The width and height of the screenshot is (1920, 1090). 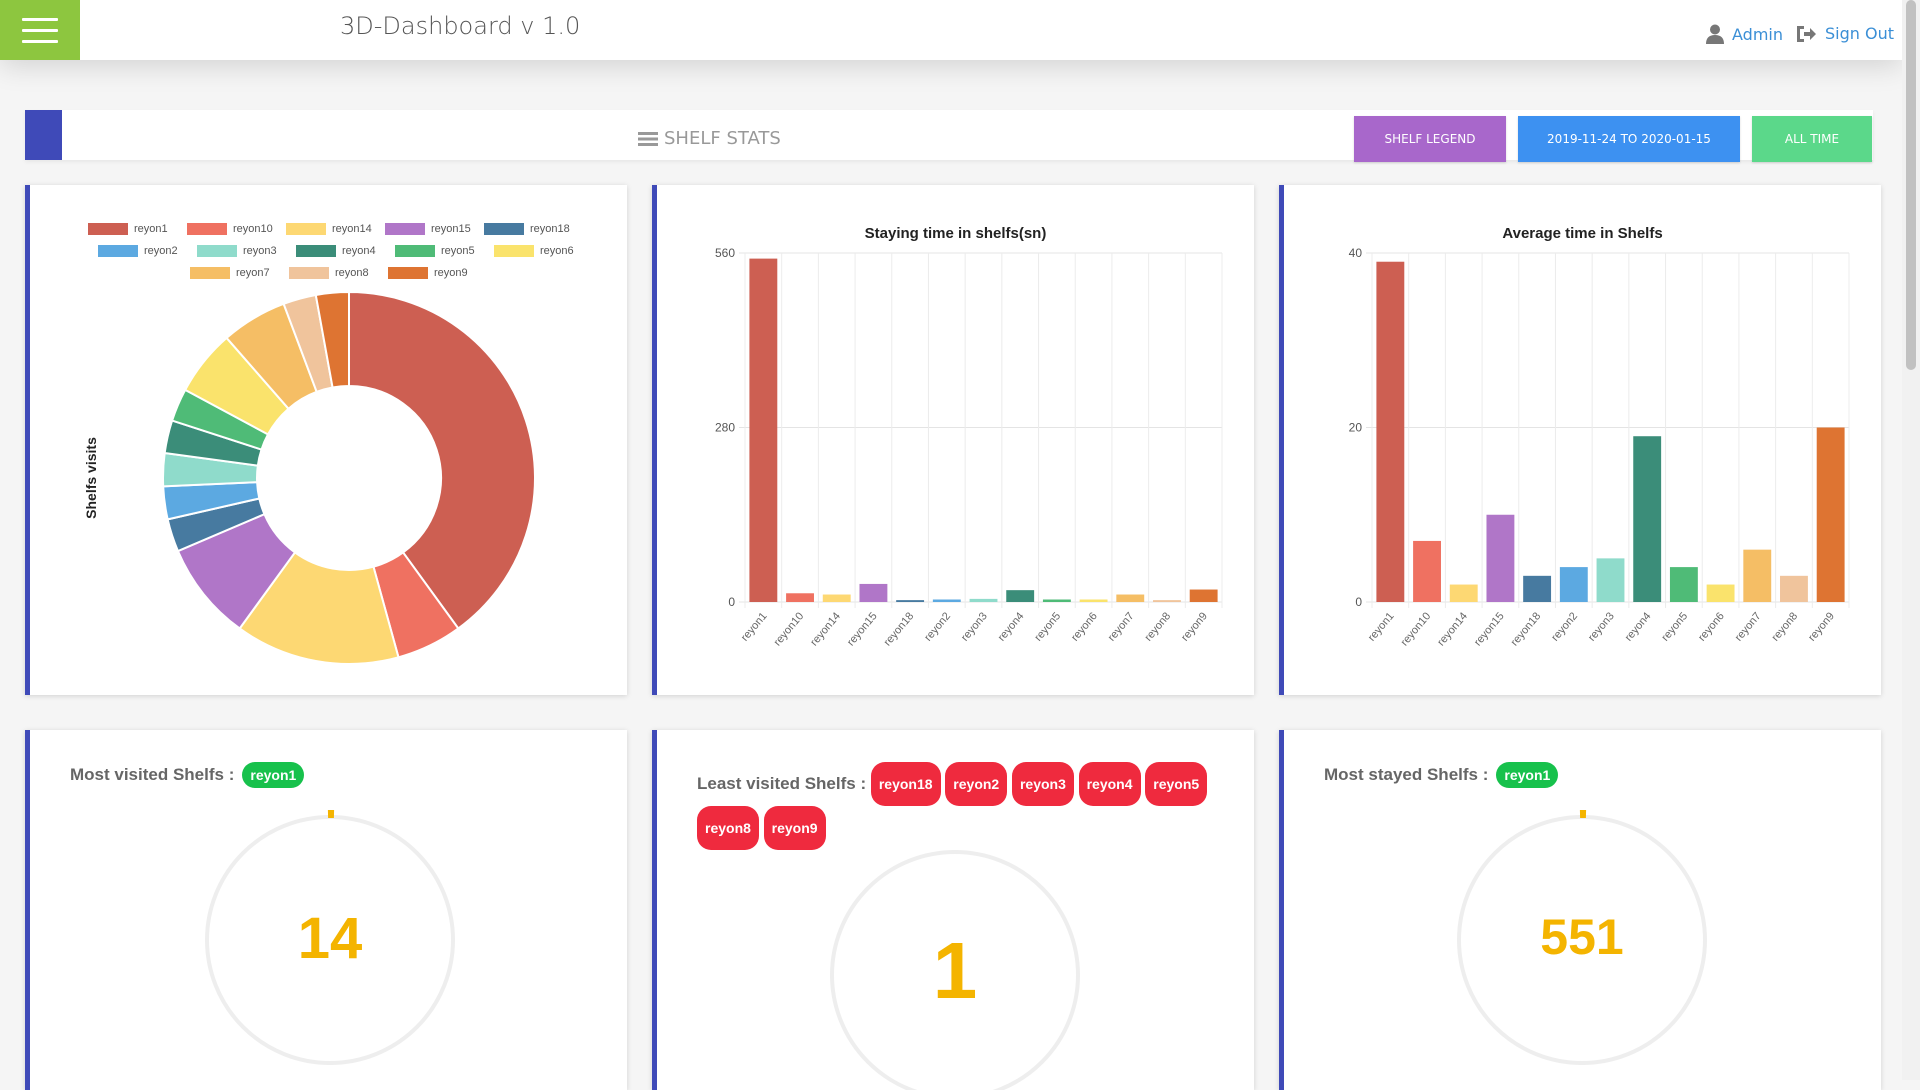 I want to click on legend-item: reyon5, so click(x=435, y=251).